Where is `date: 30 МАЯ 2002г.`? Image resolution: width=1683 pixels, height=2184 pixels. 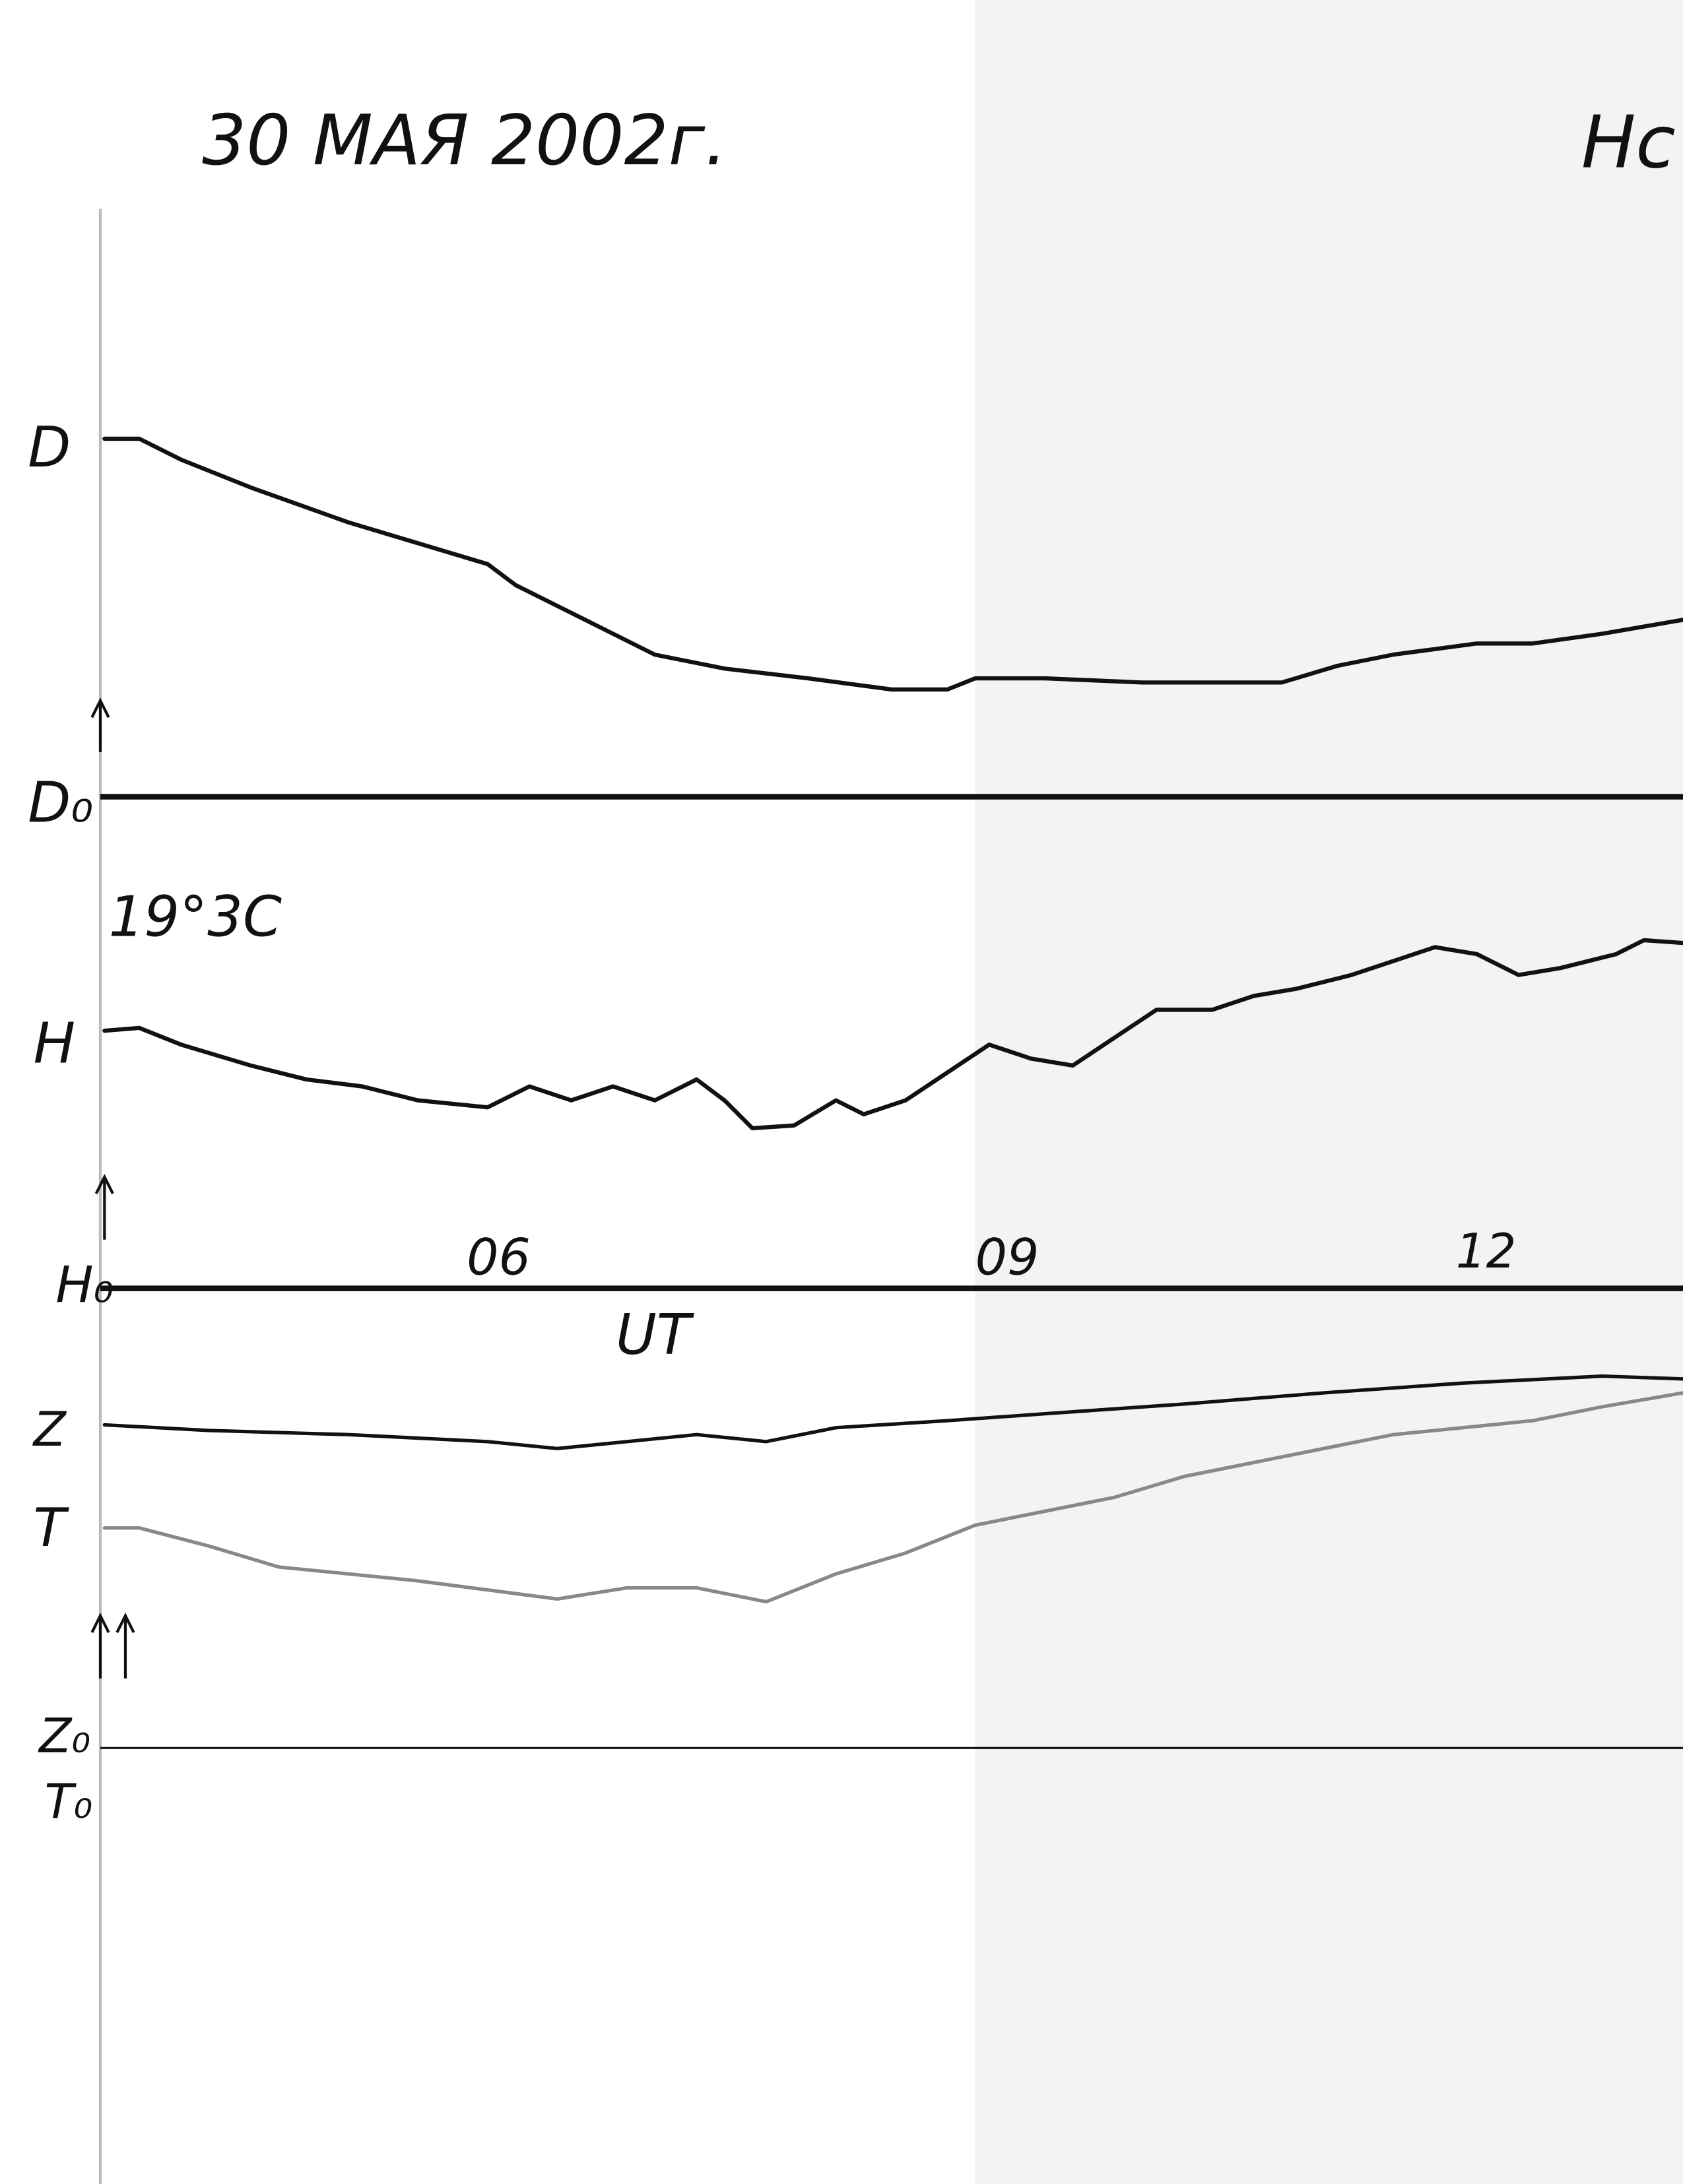 date: 30 МАЯ 2002г. is located at coordinates (464, 140).